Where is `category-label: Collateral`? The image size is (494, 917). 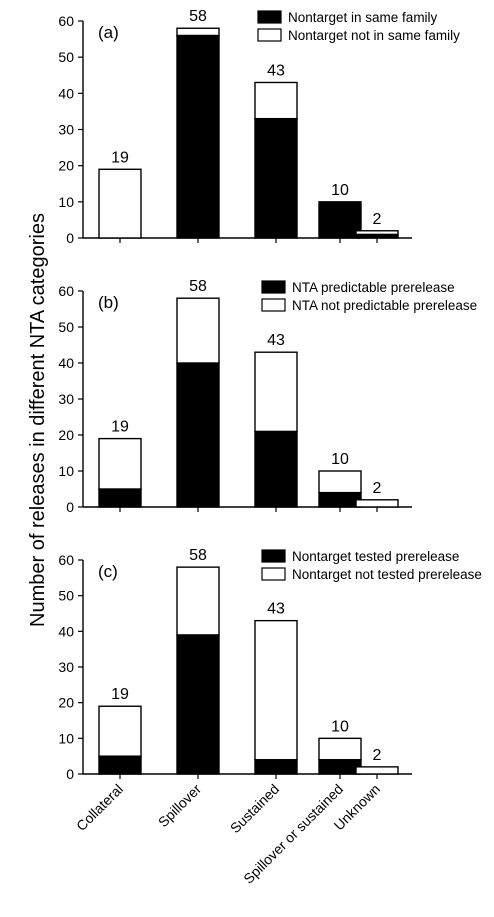
category-label: Collateral is located at coordinates (99, 807).